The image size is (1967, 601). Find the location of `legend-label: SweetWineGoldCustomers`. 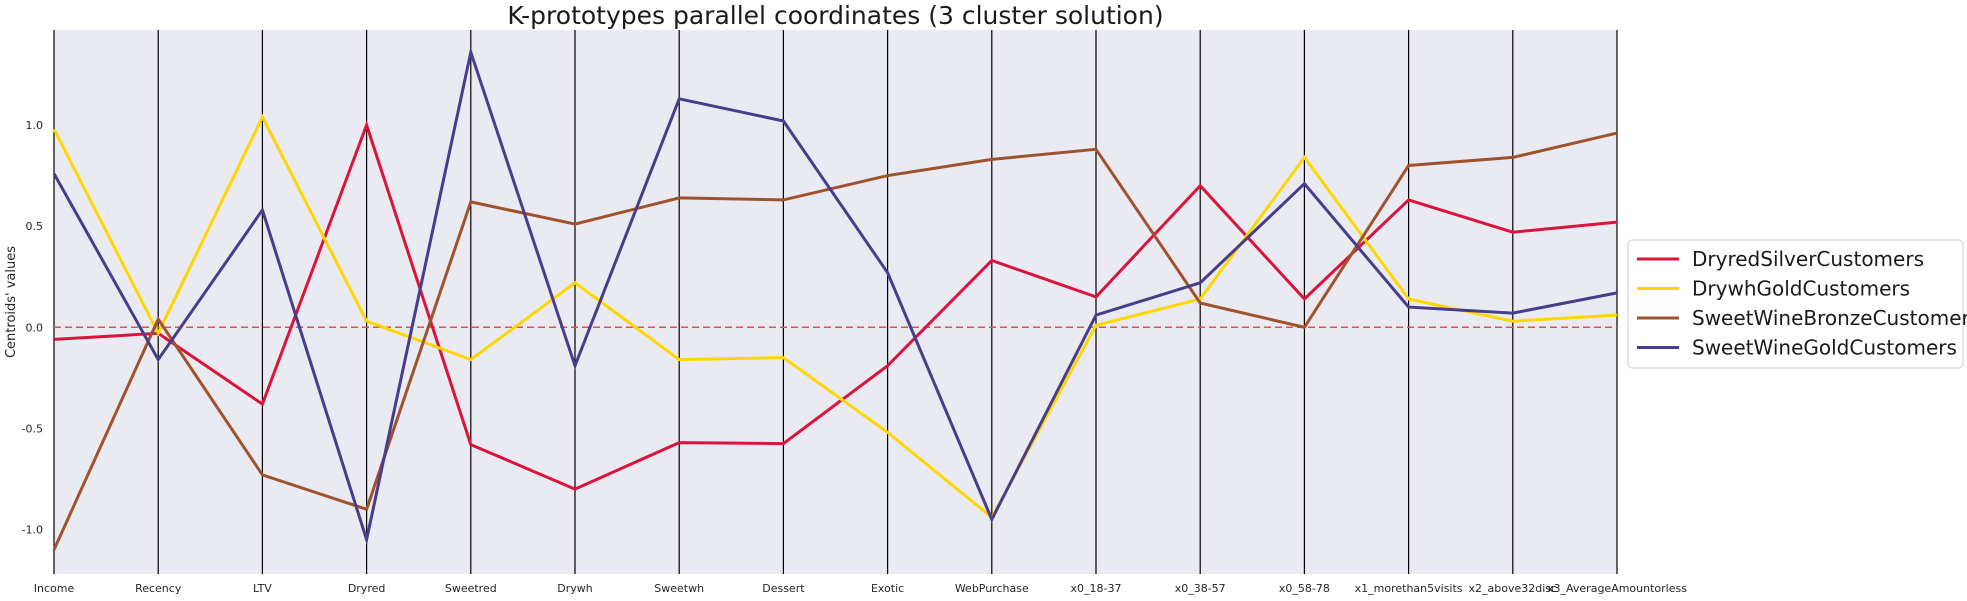

legend-label: SweetWineGoldCustomers is located at coordinates (1824, 348).